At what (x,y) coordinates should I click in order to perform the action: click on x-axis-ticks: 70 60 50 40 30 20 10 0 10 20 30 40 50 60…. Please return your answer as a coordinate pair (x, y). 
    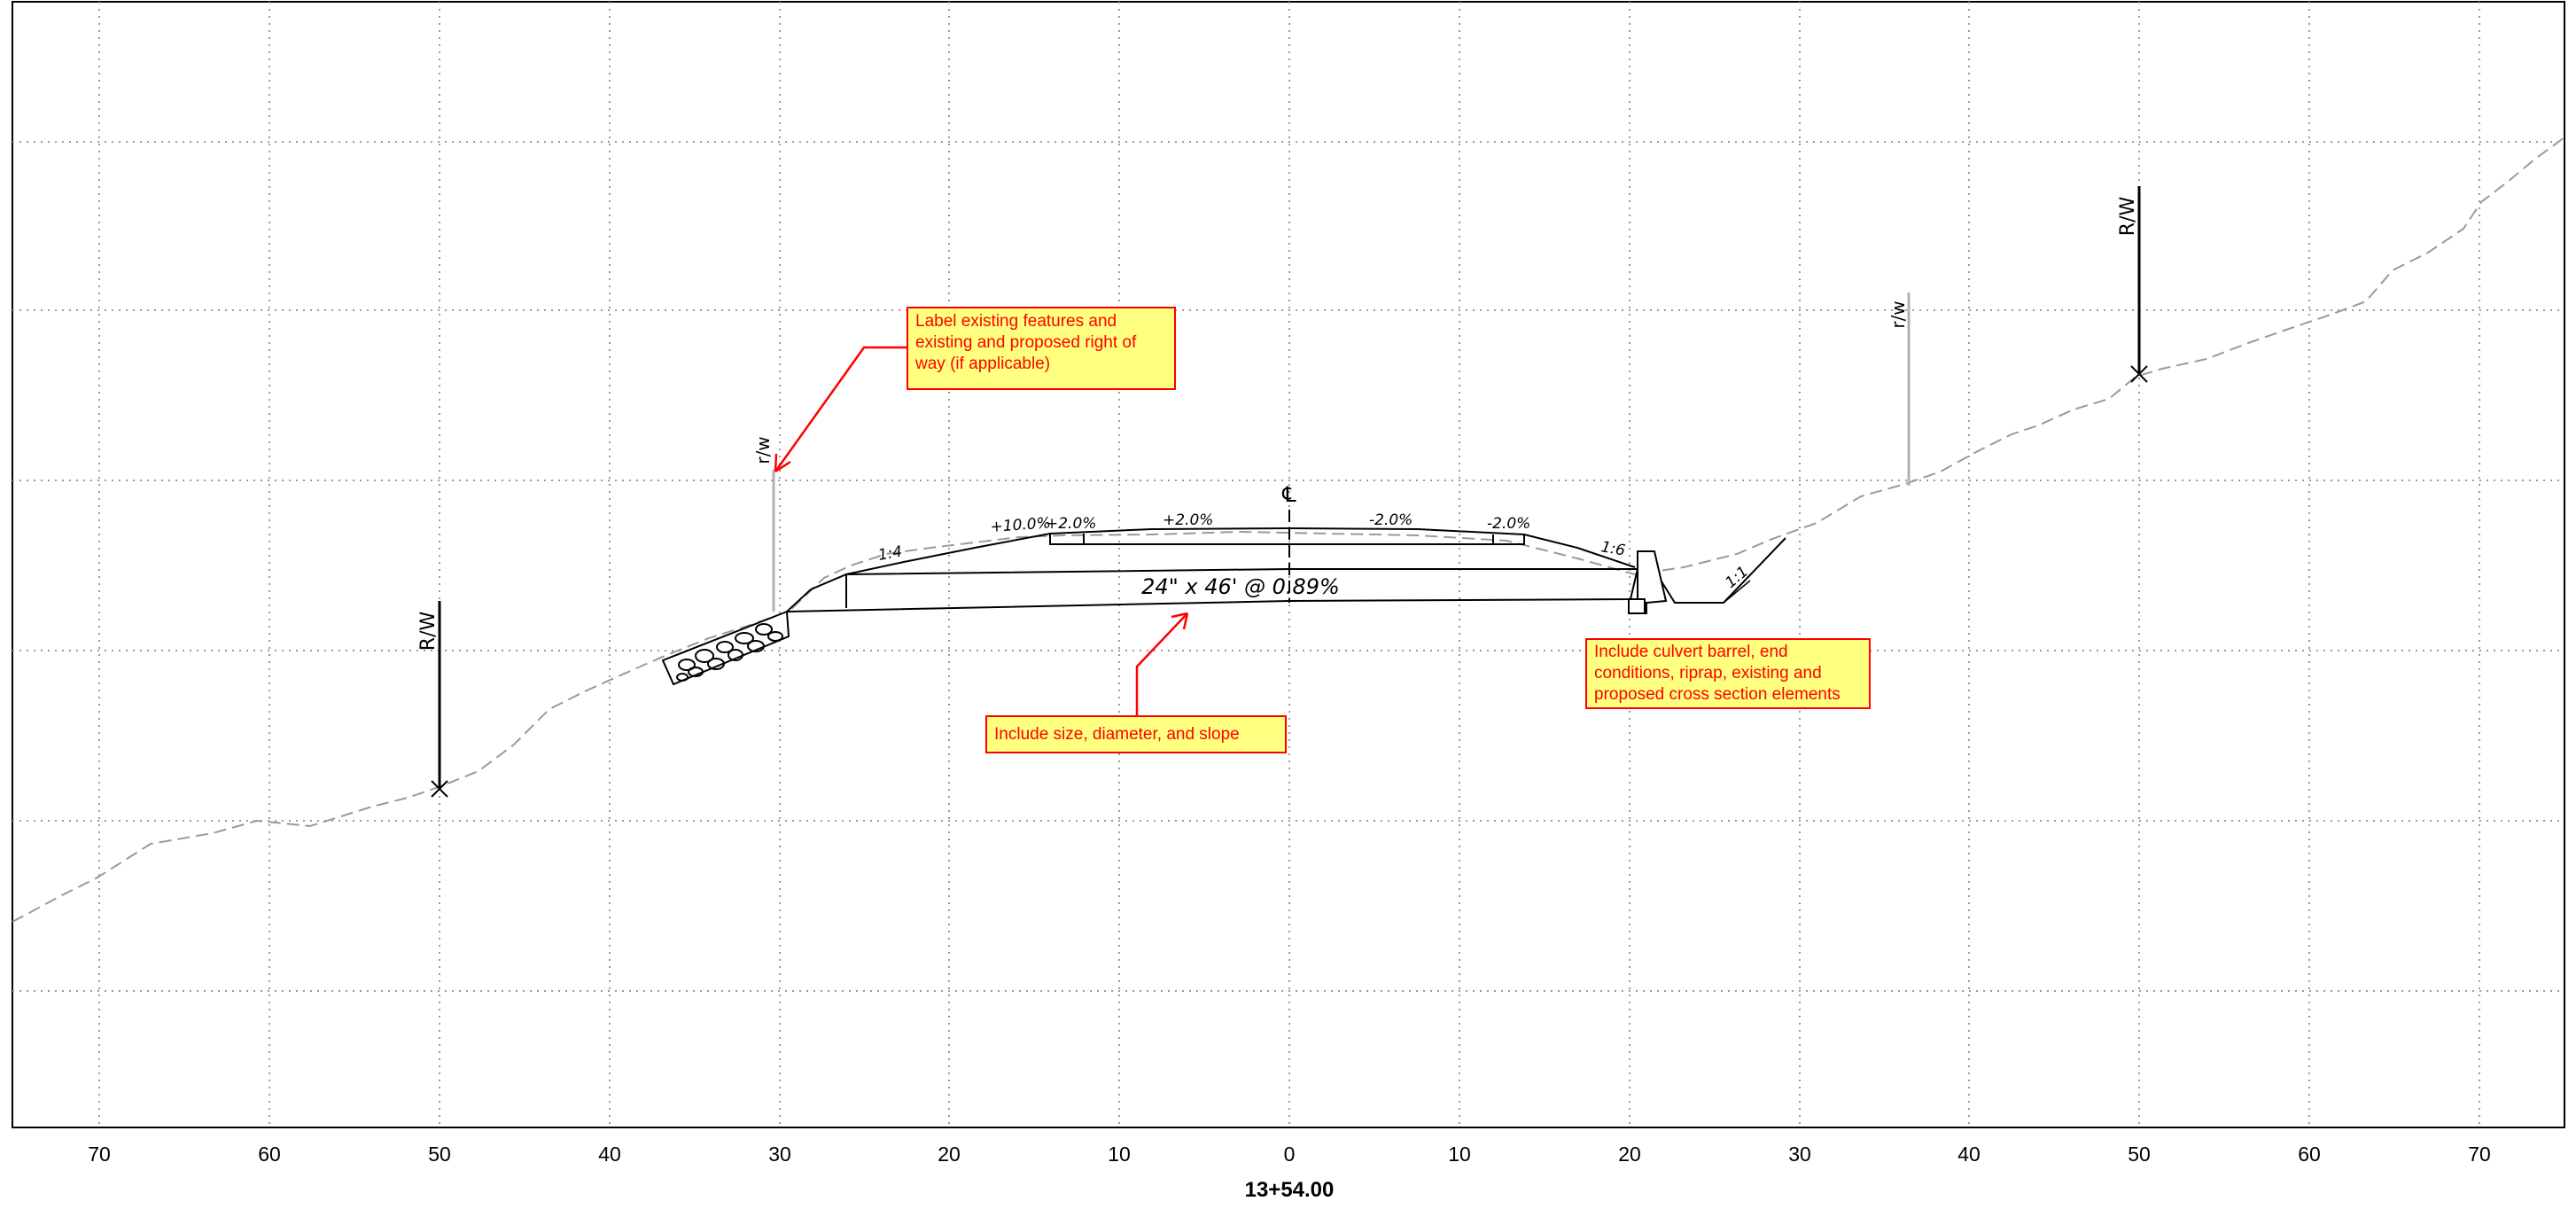
    Looking at the image, I should click on (1290, 1154).